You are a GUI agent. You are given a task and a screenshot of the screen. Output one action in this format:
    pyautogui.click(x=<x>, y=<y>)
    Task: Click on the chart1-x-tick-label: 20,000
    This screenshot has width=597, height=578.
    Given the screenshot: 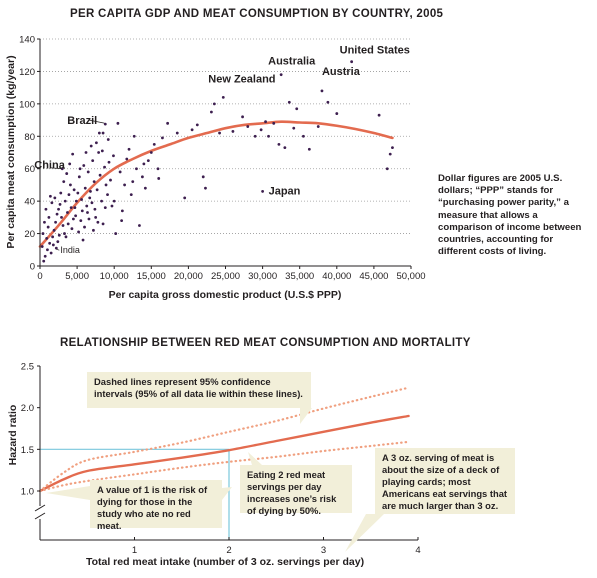 What is the action you would take?
    pyautogui.click(x=188, y=276)
    